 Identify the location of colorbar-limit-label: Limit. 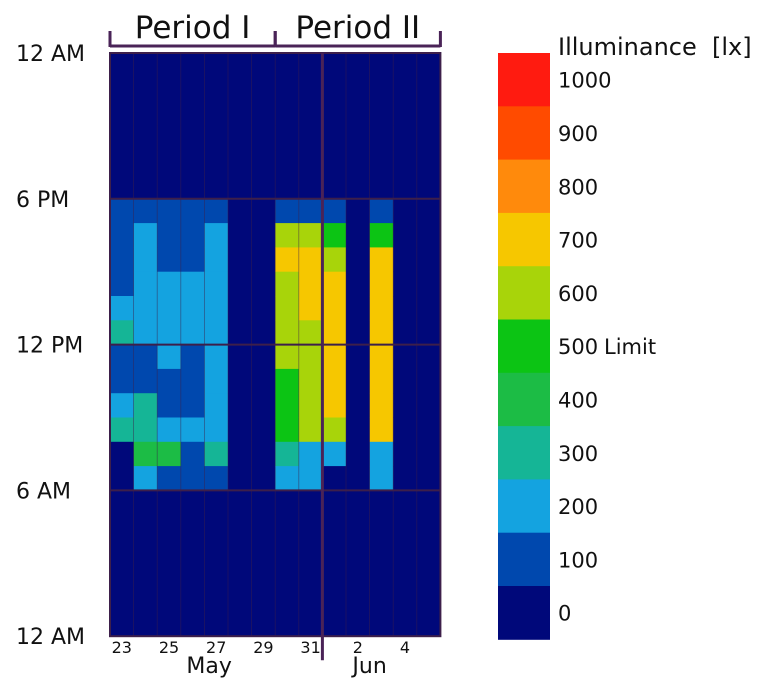
(630, 347).